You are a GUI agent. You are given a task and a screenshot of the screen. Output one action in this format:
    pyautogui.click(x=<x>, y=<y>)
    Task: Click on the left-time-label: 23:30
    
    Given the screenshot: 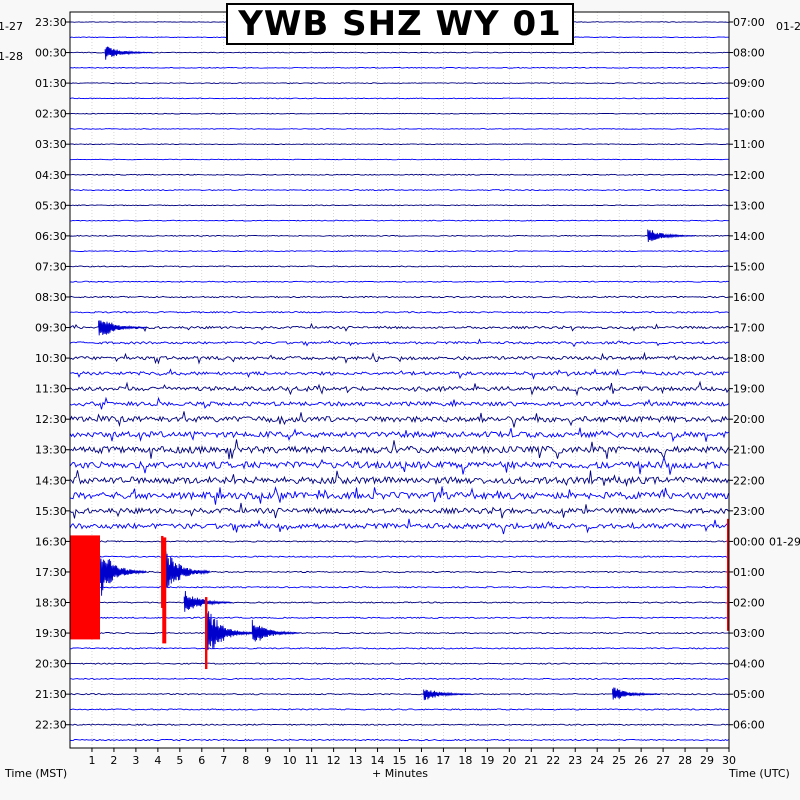 What is the action you would take?
    pyautogui.click(x=51, y=22)
    